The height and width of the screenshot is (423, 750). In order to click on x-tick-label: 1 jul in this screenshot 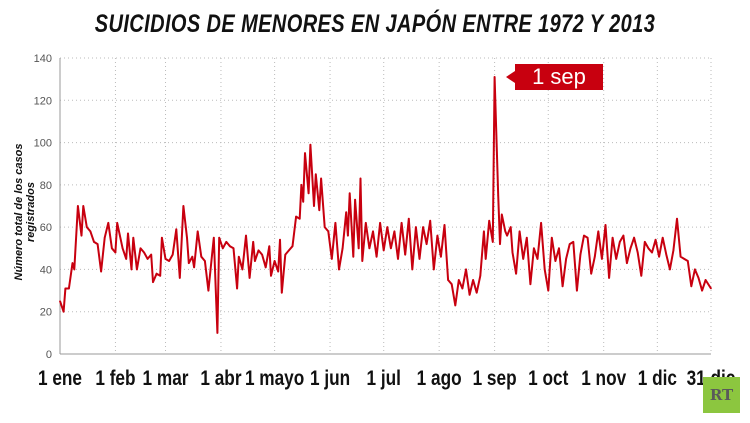, I will do `click(383, 379)`.